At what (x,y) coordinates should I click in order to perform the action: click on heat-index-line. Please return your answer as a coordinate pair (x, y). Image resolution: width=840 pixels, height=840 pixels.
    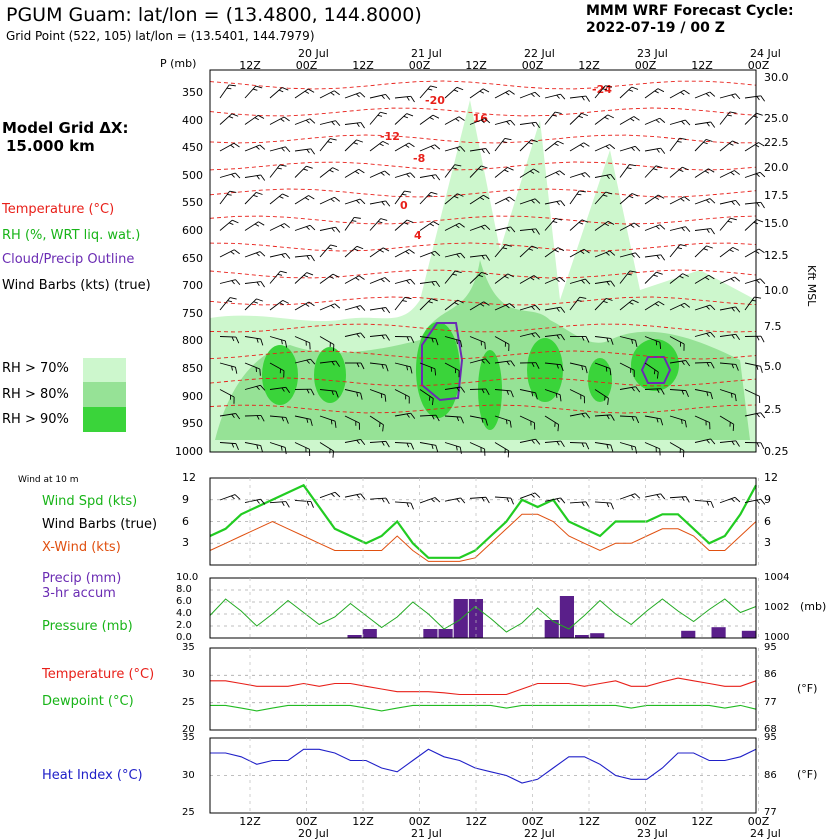
    Looking at the image, I should click on (483, 766).